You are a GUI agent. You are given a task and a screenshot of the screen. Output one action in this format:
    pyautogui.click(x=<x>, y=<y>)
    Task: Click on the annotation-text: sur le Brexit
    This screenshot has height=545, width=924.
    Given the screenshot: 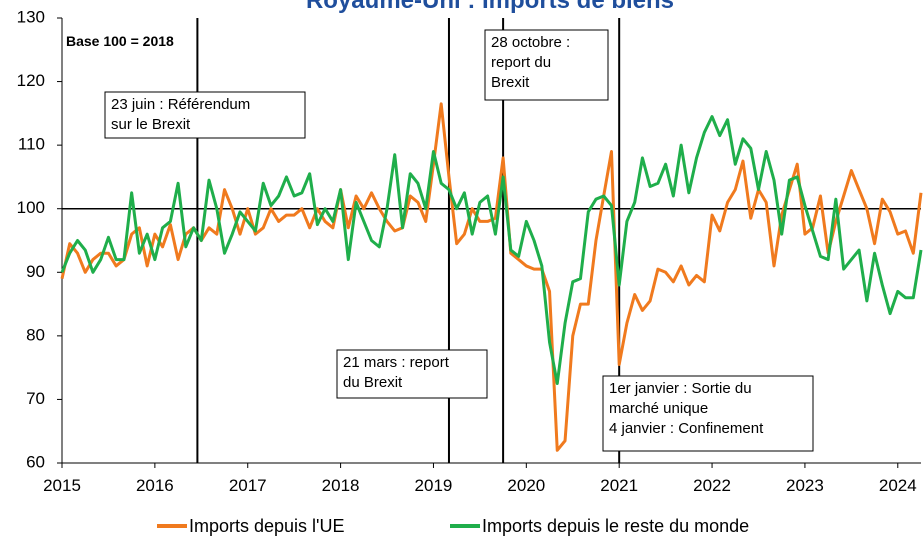 What is the action you would take?
    pyautogui.click(x=151, y=124)
    